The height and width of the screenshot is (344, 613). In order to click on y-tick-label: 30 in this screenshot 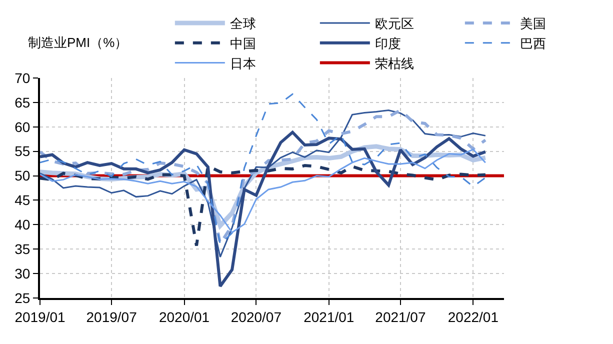, I will do `click(22, 273)`.